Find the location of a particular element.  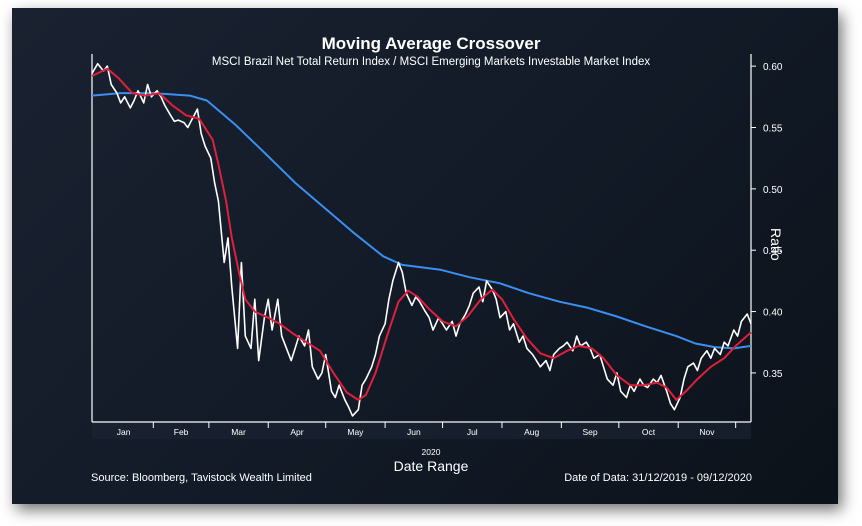

y-tick-label: 0.60 is located at coordinates (773, 67).